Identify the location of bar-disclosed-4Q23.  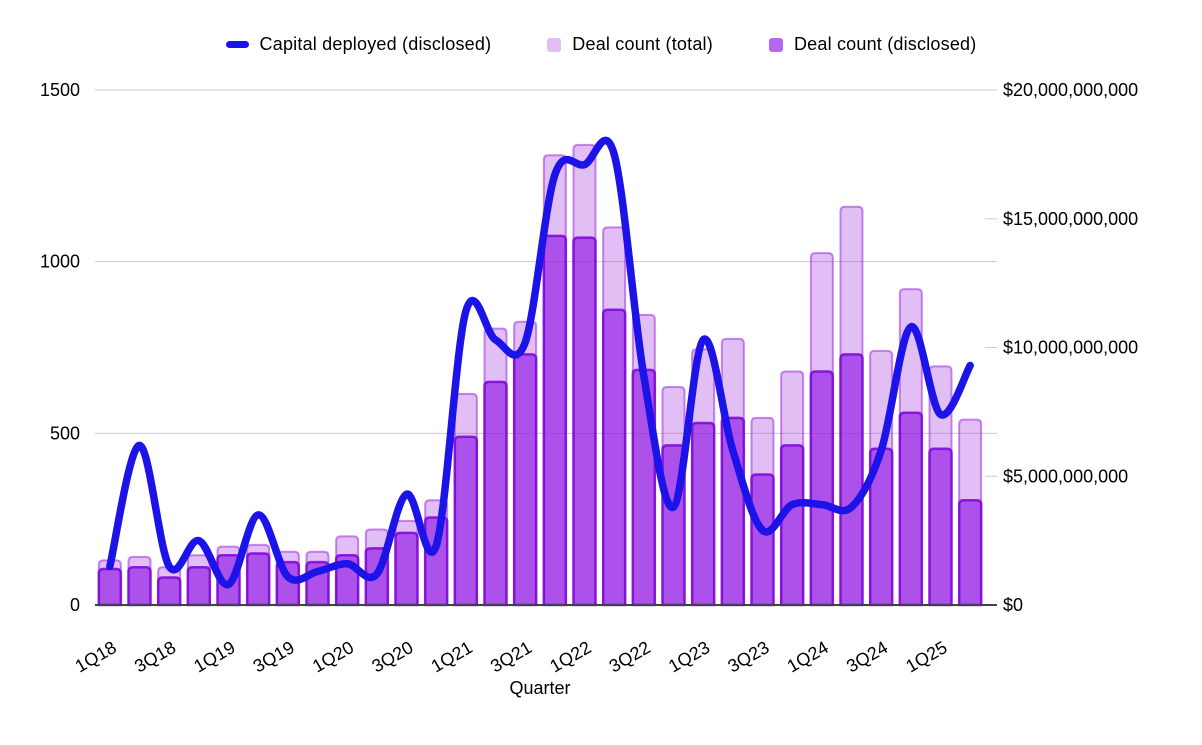
(792, 525).